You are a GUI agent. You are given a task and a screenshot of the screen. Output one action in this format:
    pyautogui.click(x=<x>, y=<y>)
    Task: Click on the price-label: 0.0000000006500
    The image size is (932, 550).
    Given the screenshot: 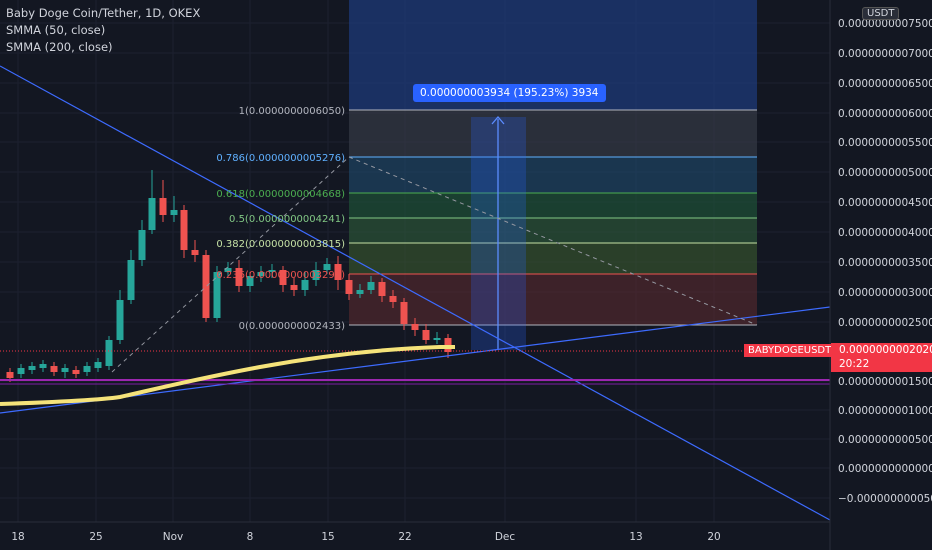 What is the action you would take?
    pyautogui.click(x=885, y=84)
    